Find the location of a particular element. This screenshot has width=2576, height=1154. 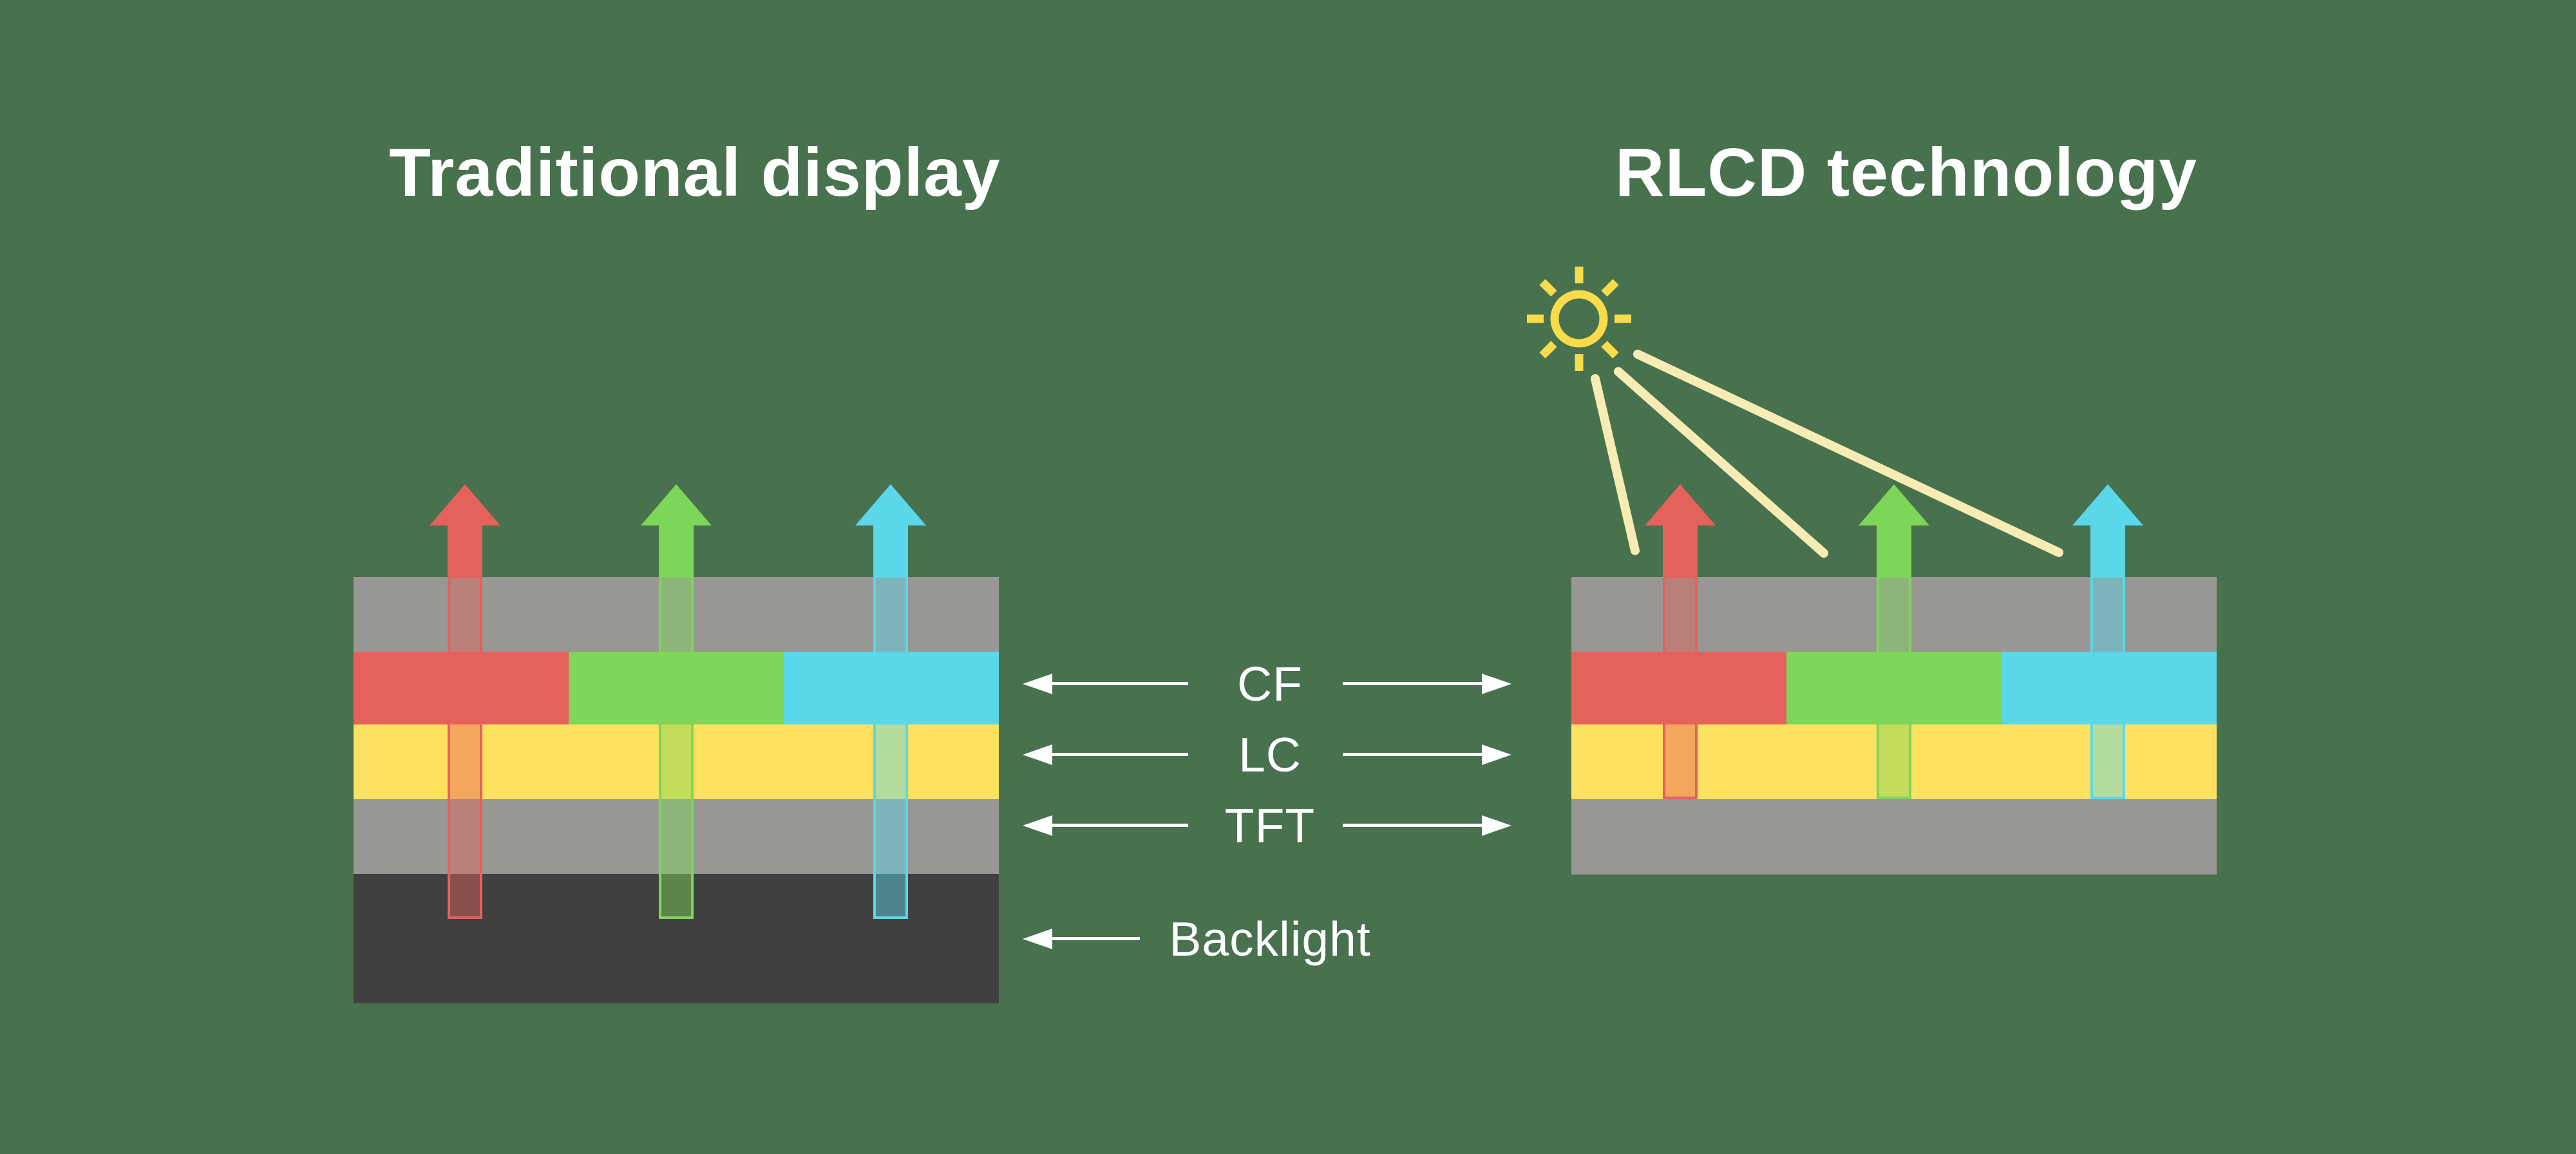

left-lc-layer is located at coordinates (677, 761).